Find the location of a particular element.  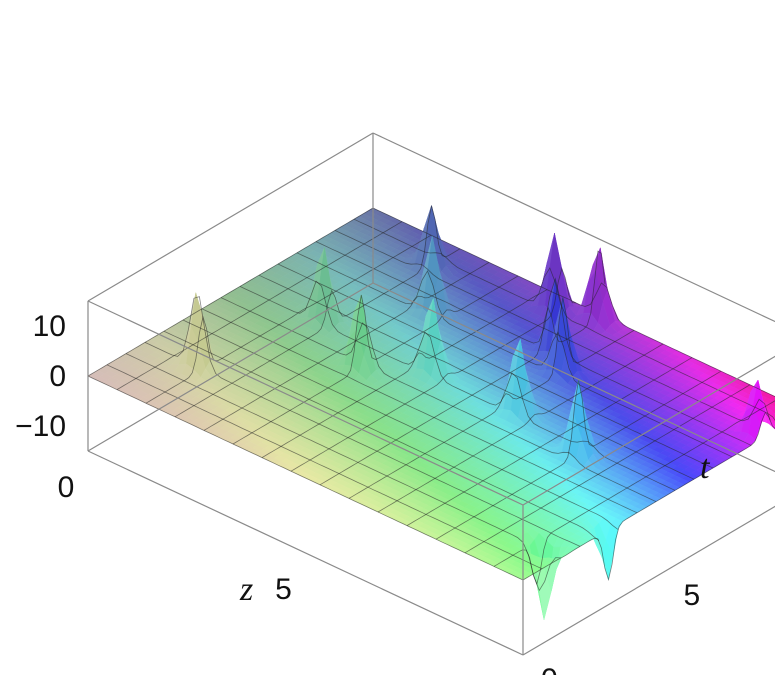

y-axis-label: t is located at coordinates (705, 467).